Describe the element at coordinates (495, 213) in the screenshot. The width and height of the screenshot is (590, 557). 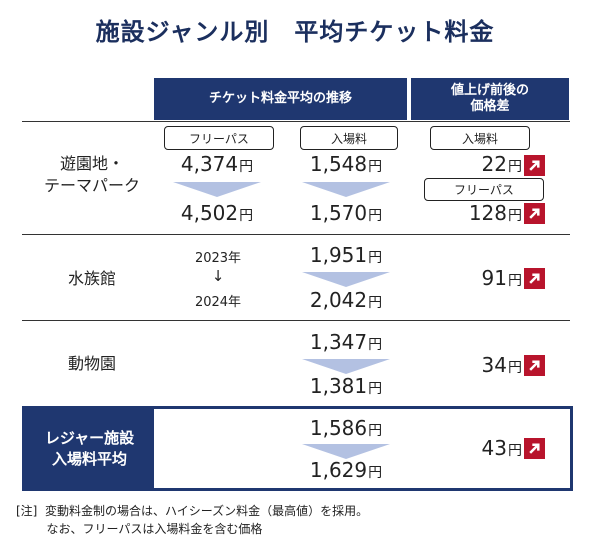
I see `park-free-pass-diff: 128円` at that location.